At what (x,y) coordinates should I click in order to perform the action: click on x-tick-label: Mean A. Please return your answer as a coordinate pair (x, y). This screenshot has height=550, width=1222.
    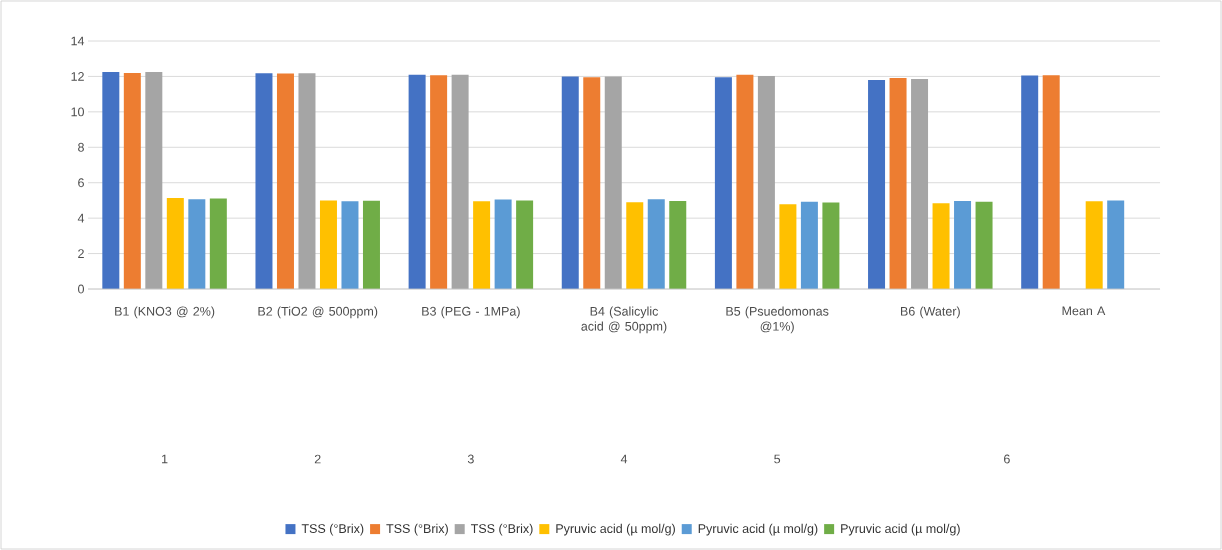
    Looking at the image, I should click on (1084, 311).